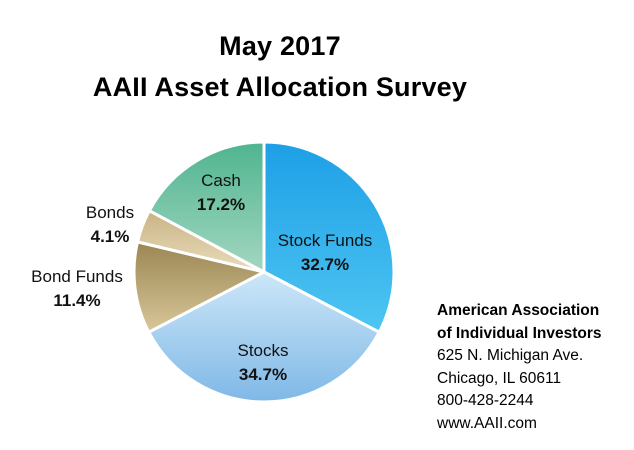 This screenshot has height=450, width=634. Describe the element at coordinates (262, 350) in the screenshot. I see `slice-label-stocks: Stocks` at that location.